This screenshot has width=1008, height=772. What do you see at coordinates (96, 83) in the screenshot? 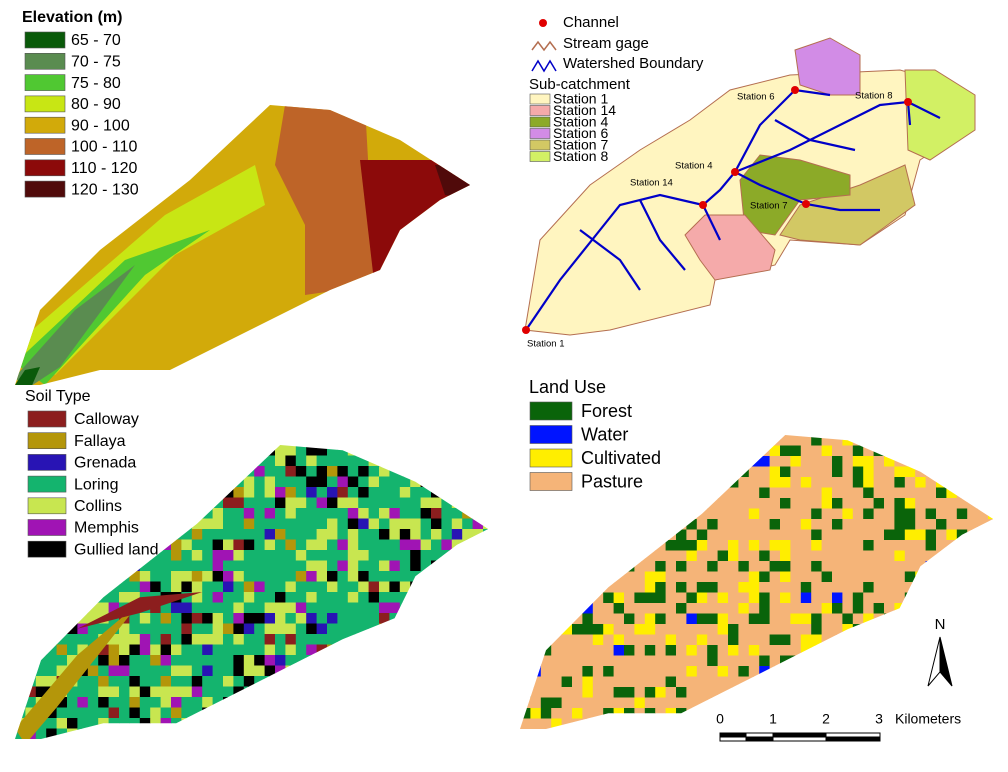
I see `legend-label: 75 - 80` at bounding box center [96, 83].